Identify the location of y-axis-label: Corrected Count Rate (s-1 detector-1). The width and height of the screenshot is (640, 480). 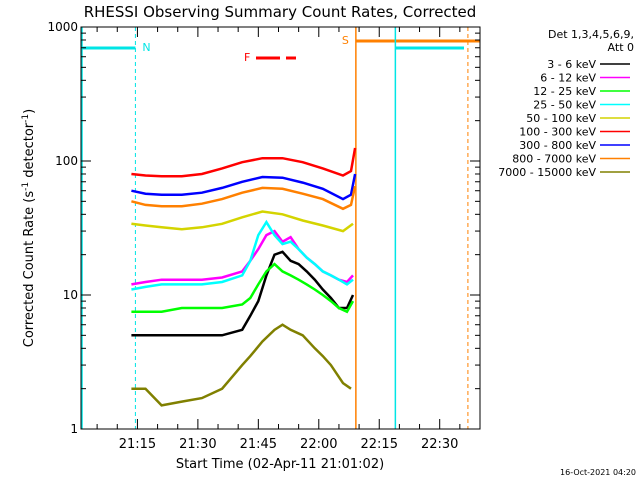
(29, 228).